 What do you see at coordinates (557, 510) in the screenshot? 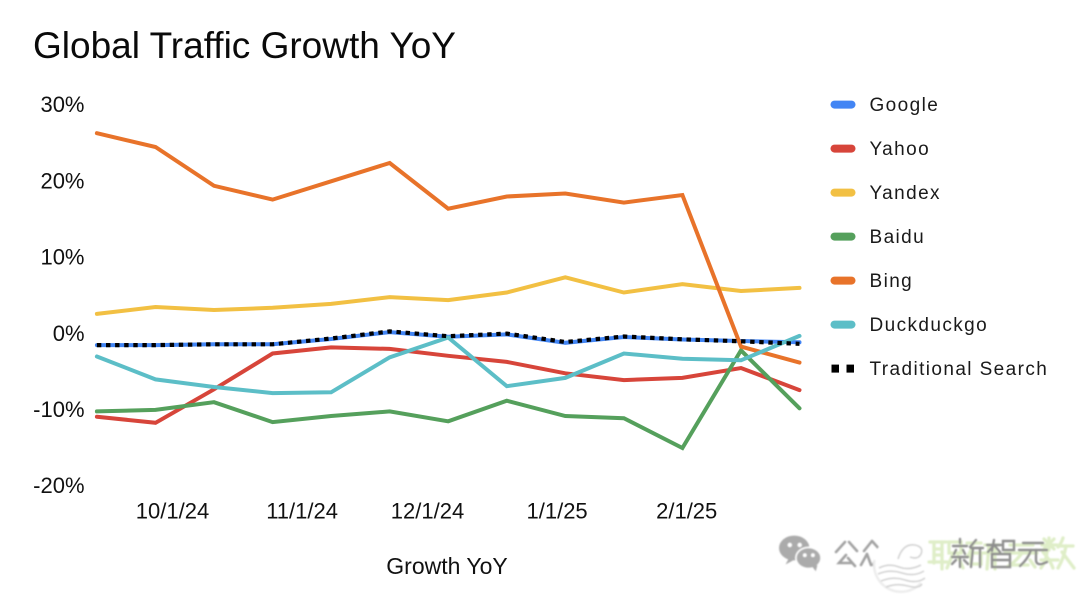
I see `svg-text: 1/1/25` at bounding box center [557, 510].